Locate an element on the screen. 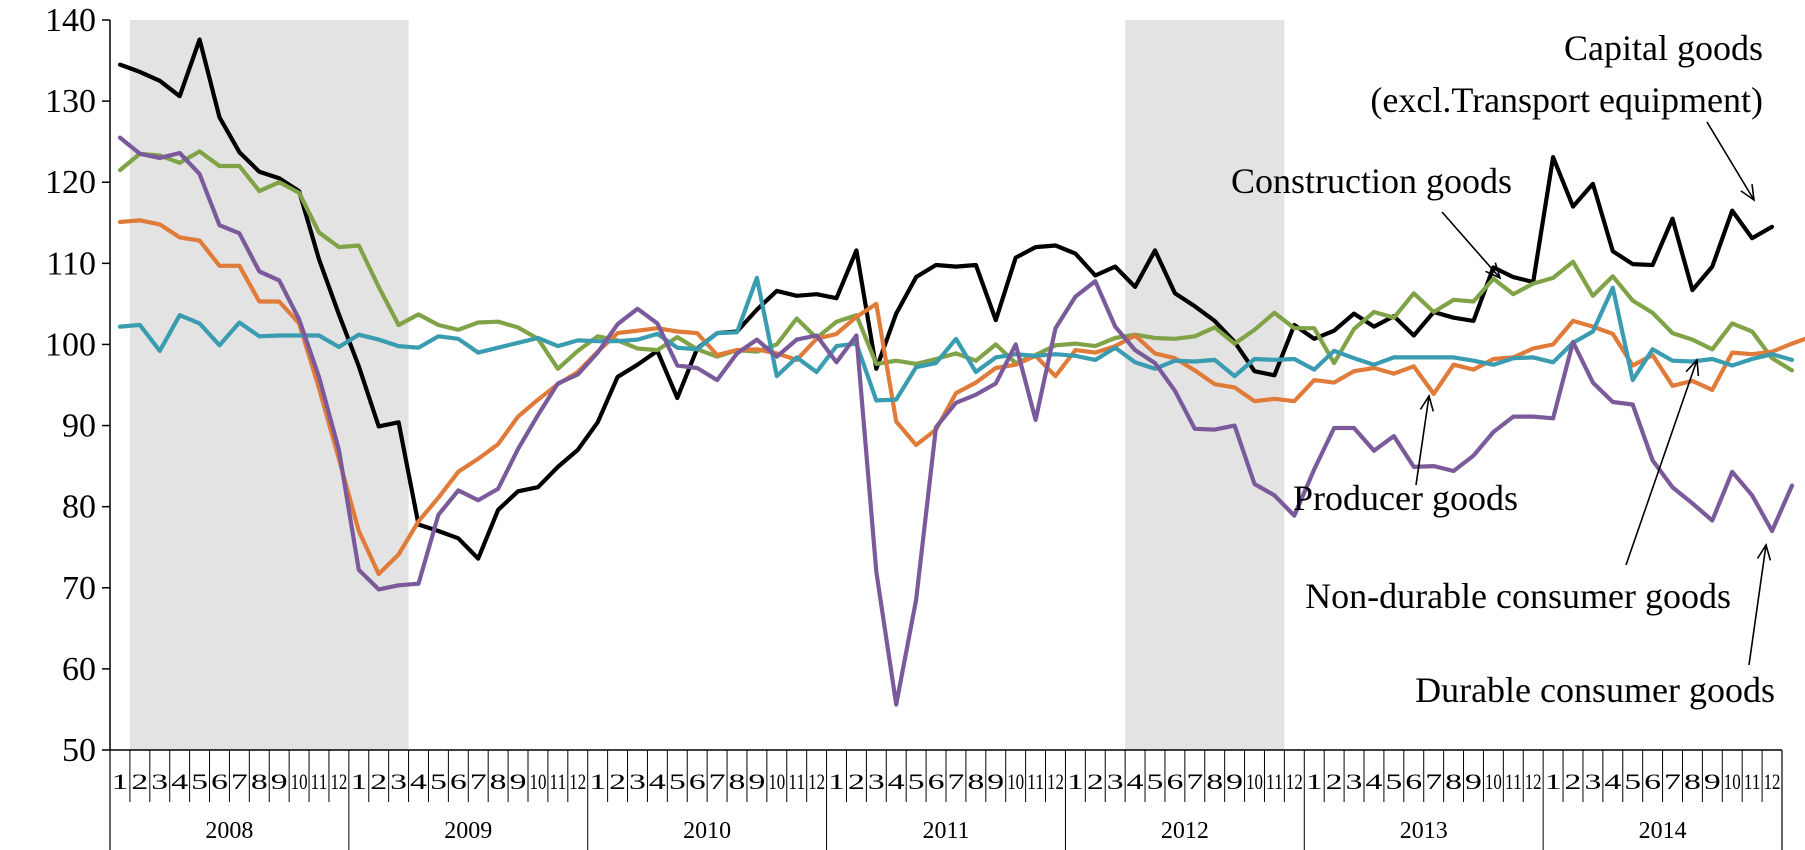 Image resolution: width=1805 pixels, height=850 pixels. annotation-producer-goods: Producer goods is located at coordinates (1405, 498).